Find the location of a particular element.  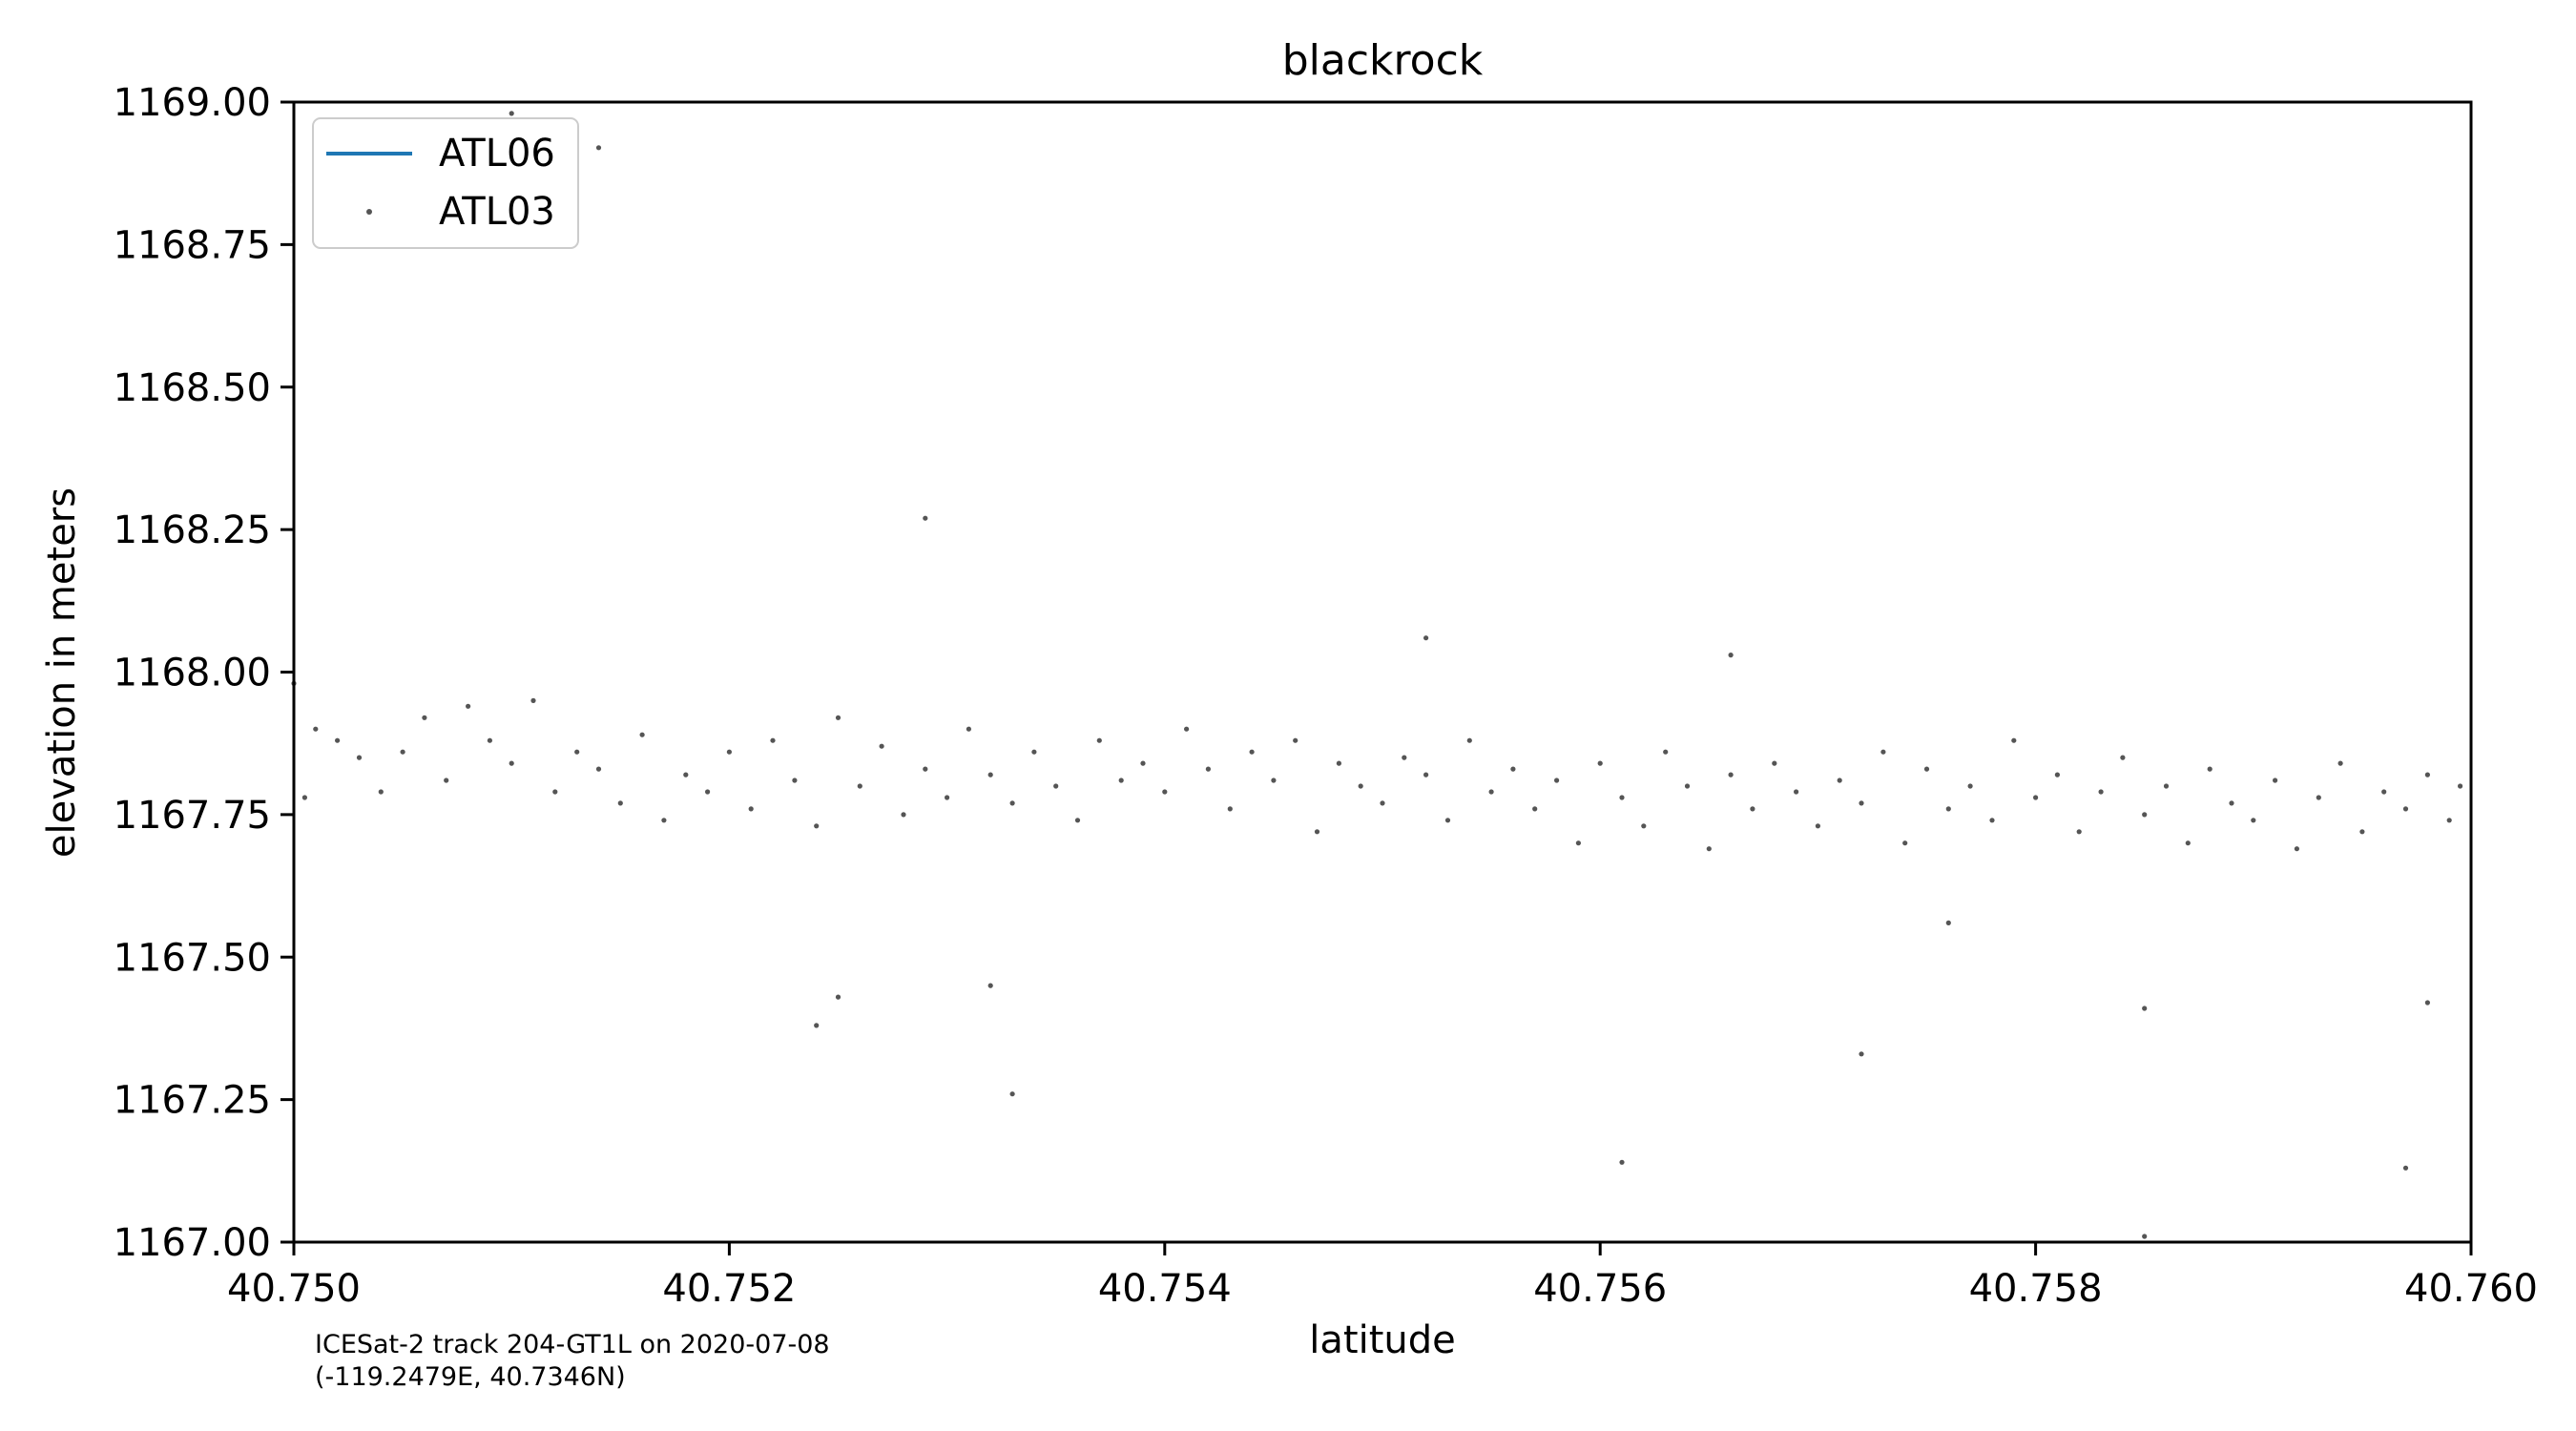

y-tick-label: 1167.25 is located at coordinates (192, 1101).